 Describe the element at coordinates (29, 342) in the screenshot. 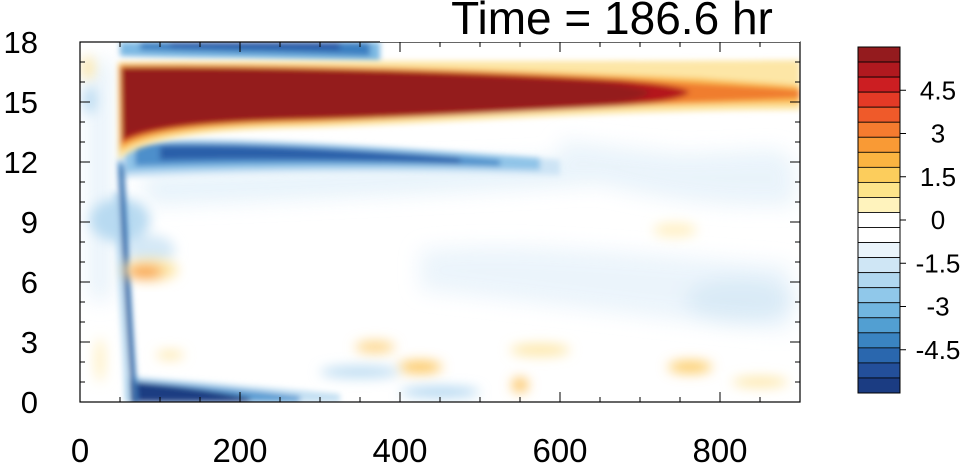

I see `y-tick-label: 3` at that location.